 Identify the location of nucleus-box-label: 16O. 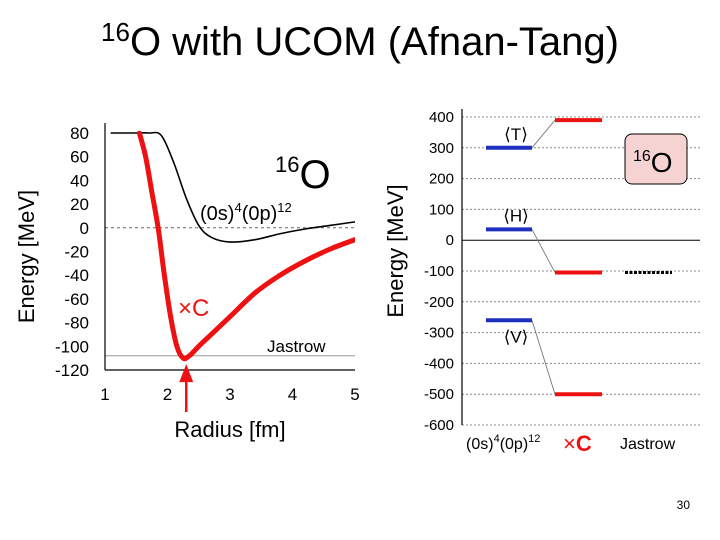
(653, 162).